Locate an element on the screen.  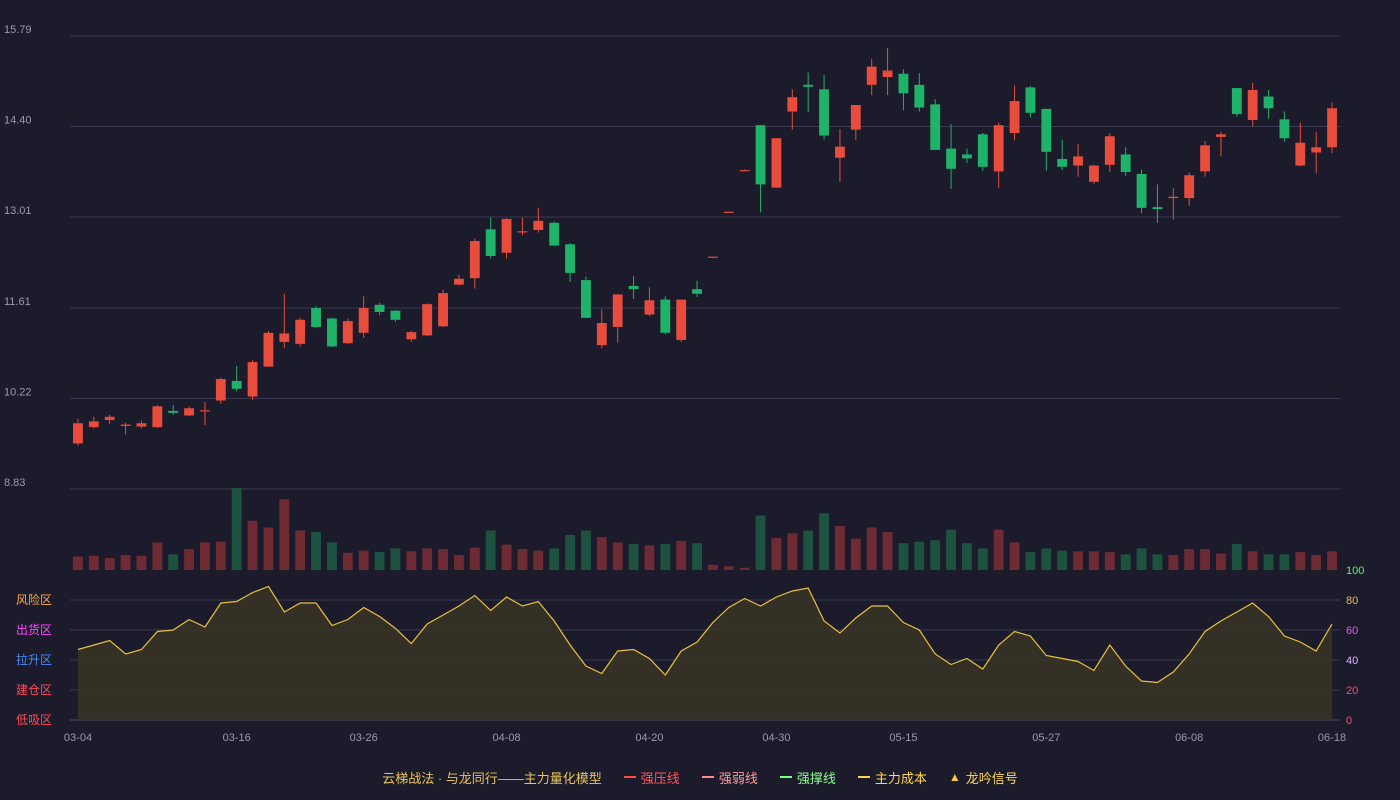
legend-item-support: 强撑线 is located at coordinates (807, 777).